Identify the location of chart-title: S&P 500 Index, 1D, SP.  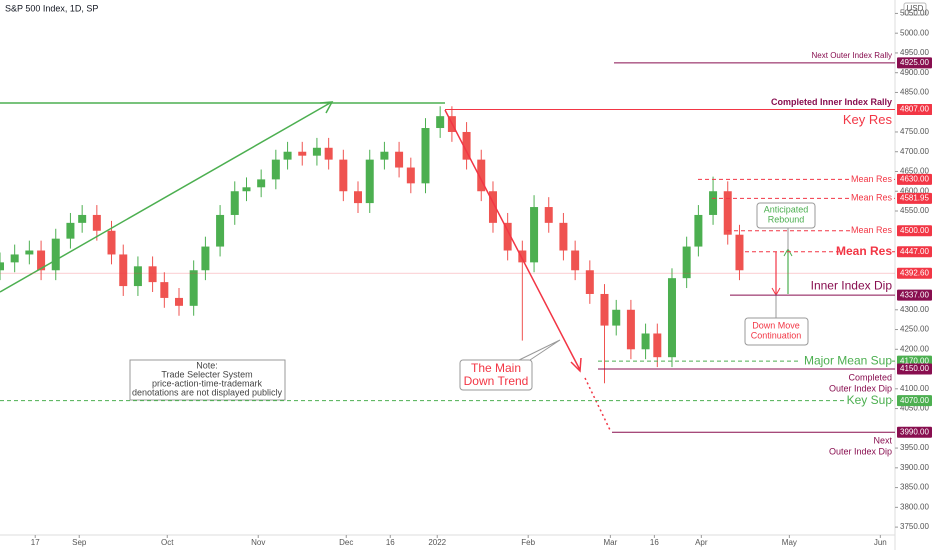
(51, 8).